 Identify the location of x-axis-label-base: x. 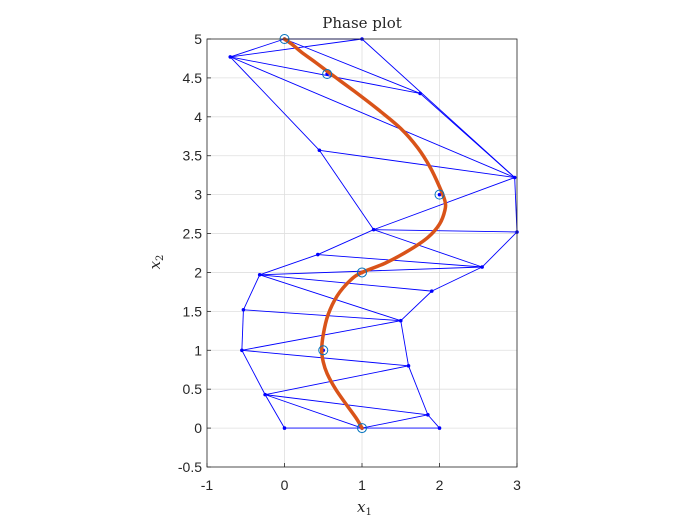
(361, 507).